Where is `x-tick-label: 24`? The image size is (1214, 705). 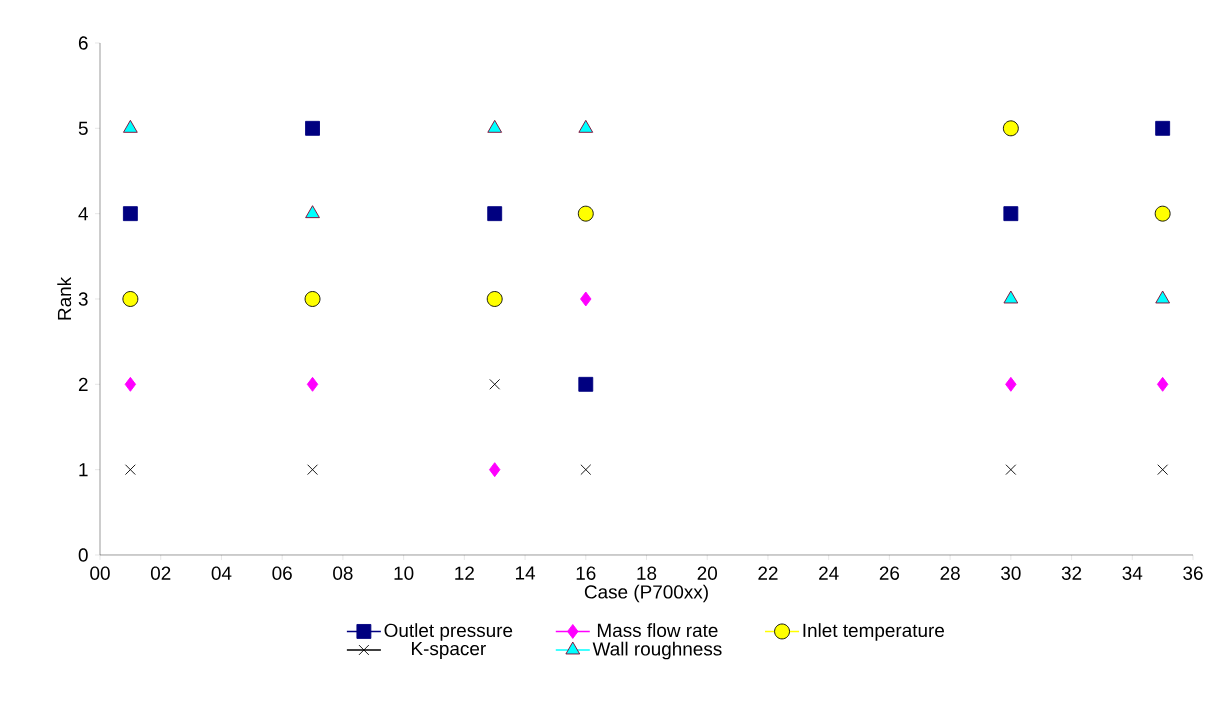
x-tick-label: 24 is located at coordinates (829, 573).